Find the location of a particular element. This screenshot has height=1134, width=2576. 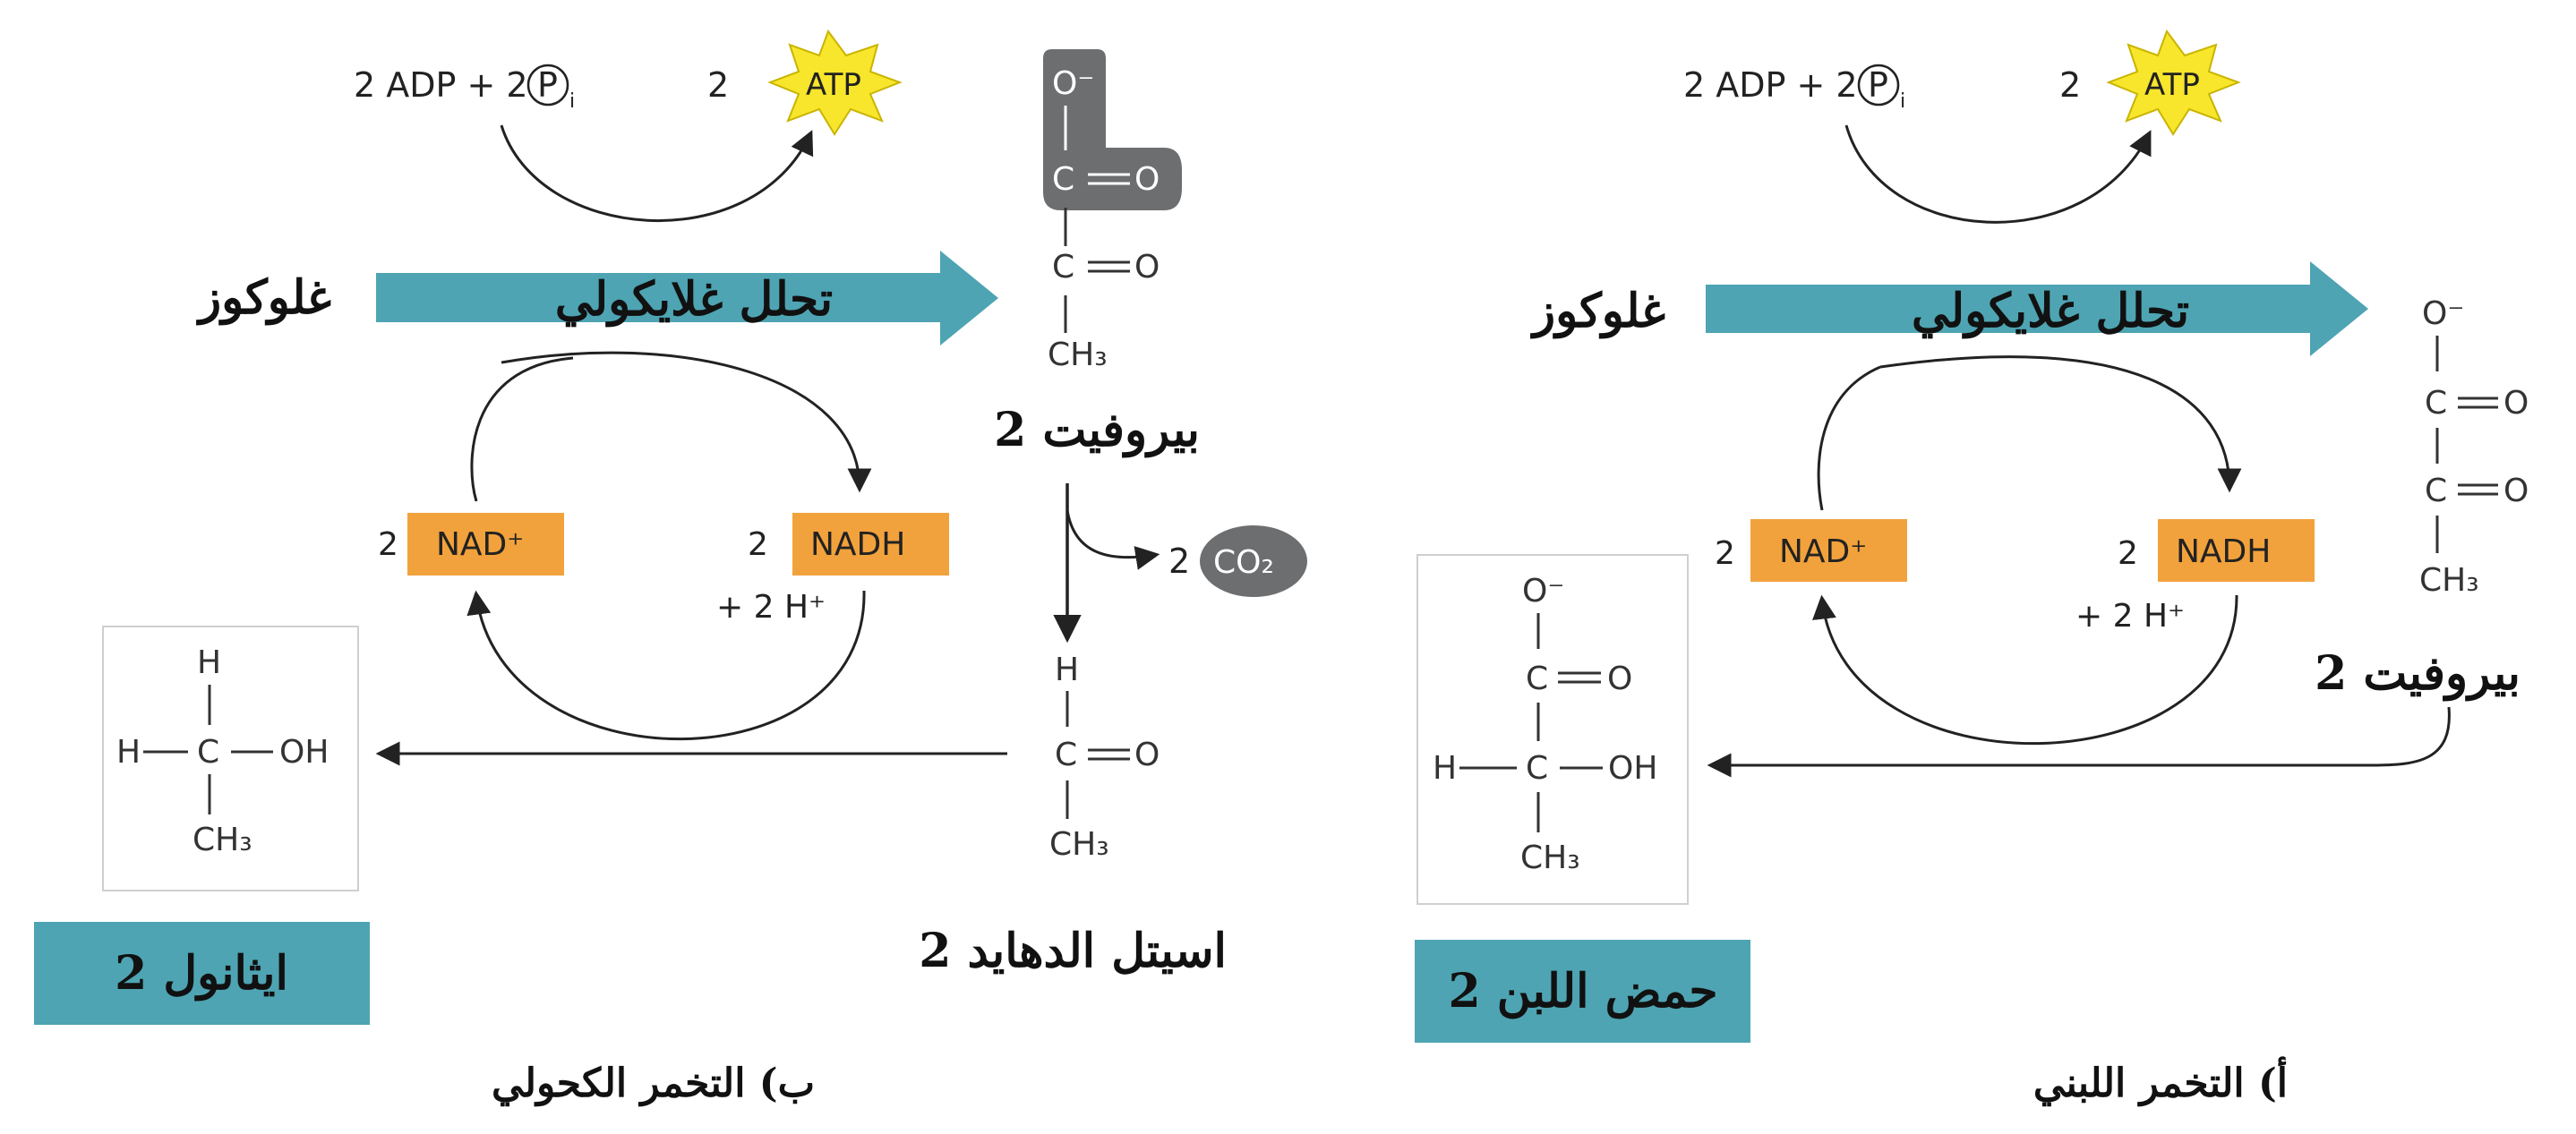

adp-pi-label-right: 2 ADP + 2 is located at coordinates (1770, 85).